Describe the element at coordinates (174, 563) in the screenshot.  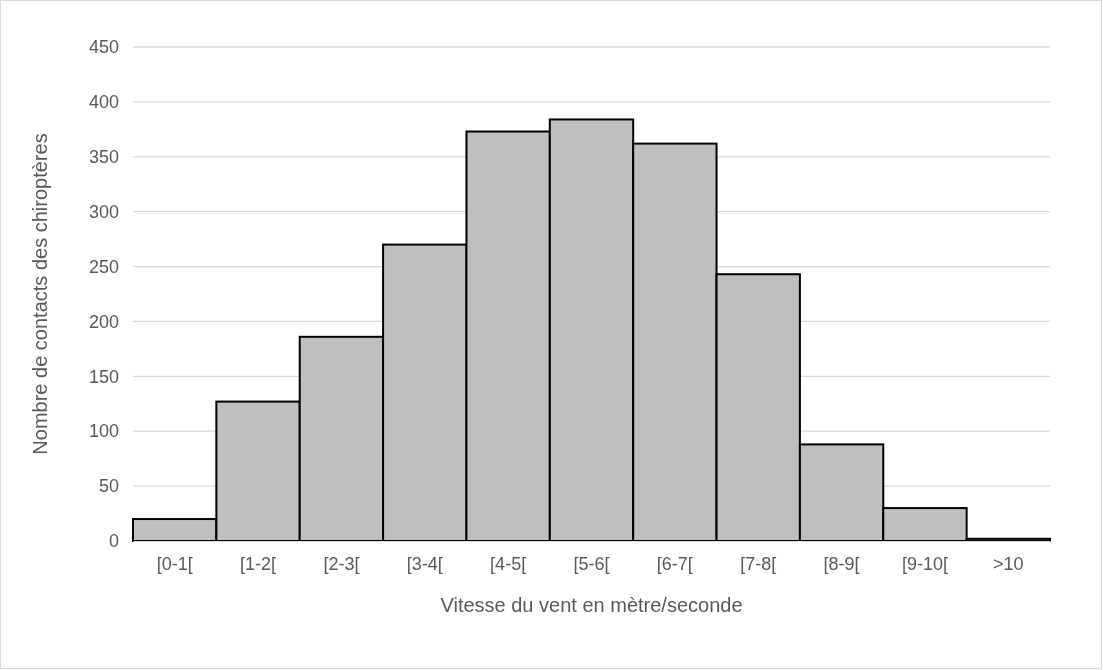
I see `x-tick-label: [0-1[` at that location.